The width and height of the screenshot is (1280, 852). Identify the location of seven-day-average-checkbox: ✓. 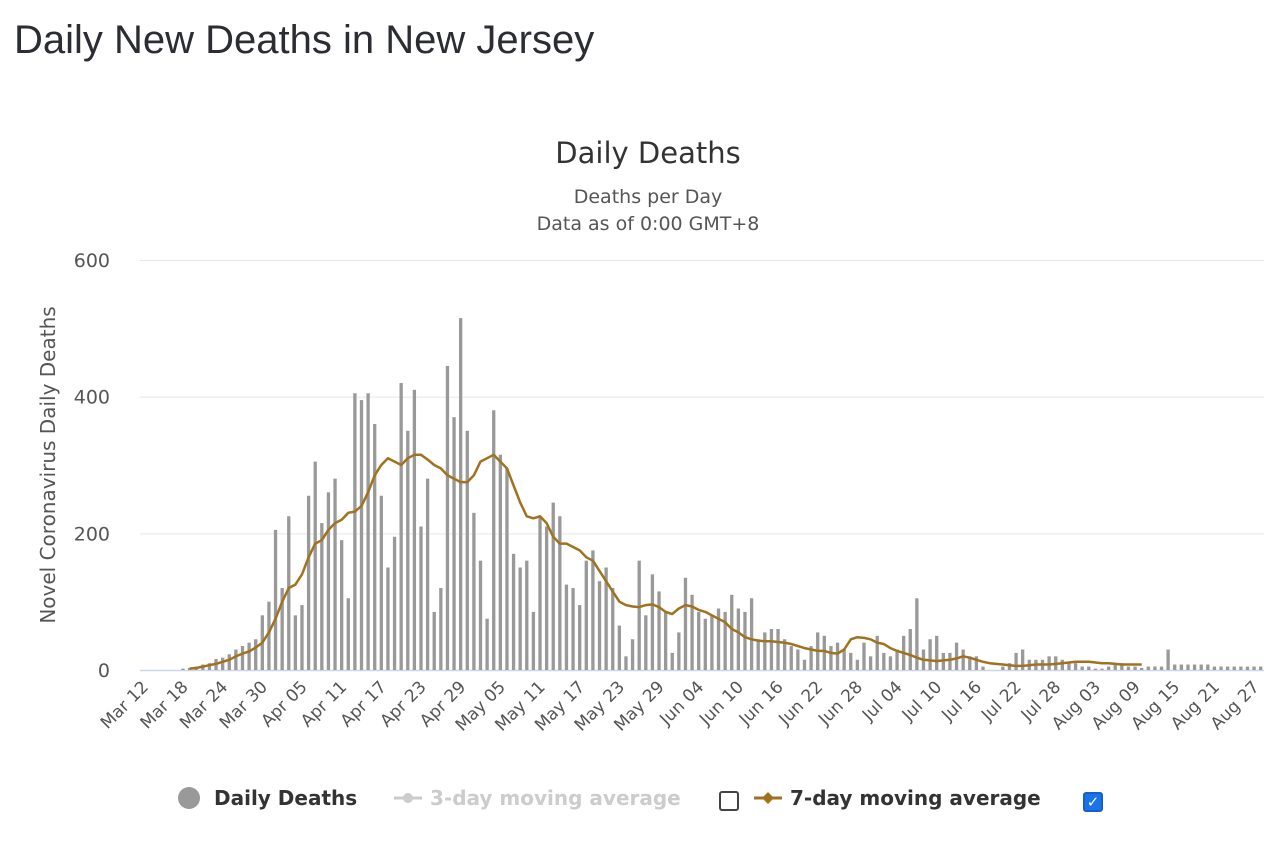
(1093, 802).